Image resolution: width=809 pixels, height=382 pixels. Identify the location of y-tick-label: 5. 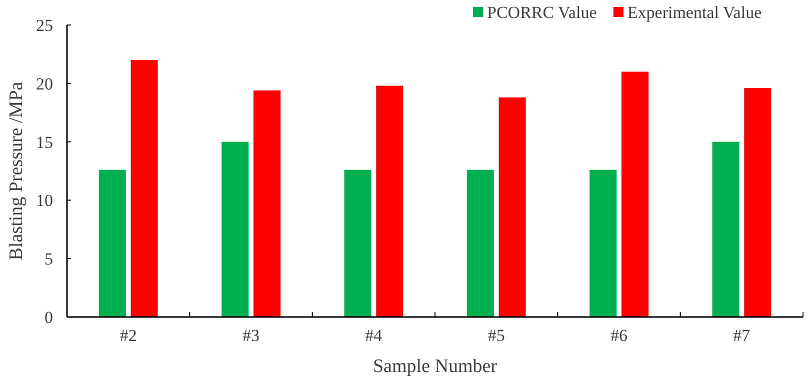
(48, 259).